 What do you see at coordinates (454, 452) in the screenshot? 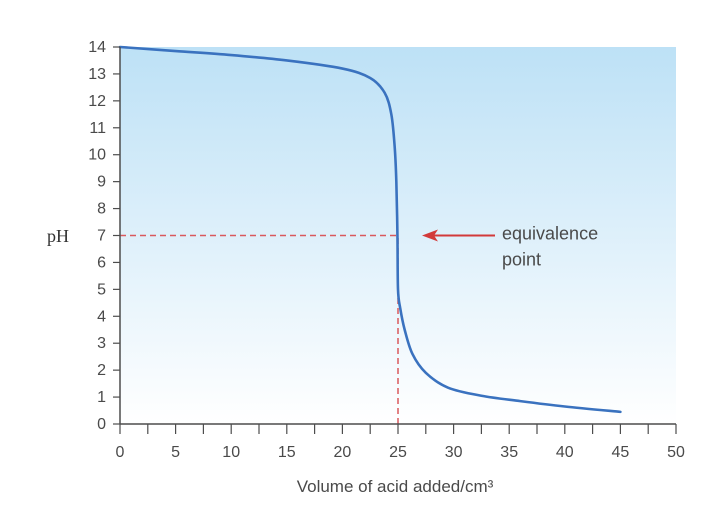
I see `x-tick-label: 30` at bounding box center [454, 452].